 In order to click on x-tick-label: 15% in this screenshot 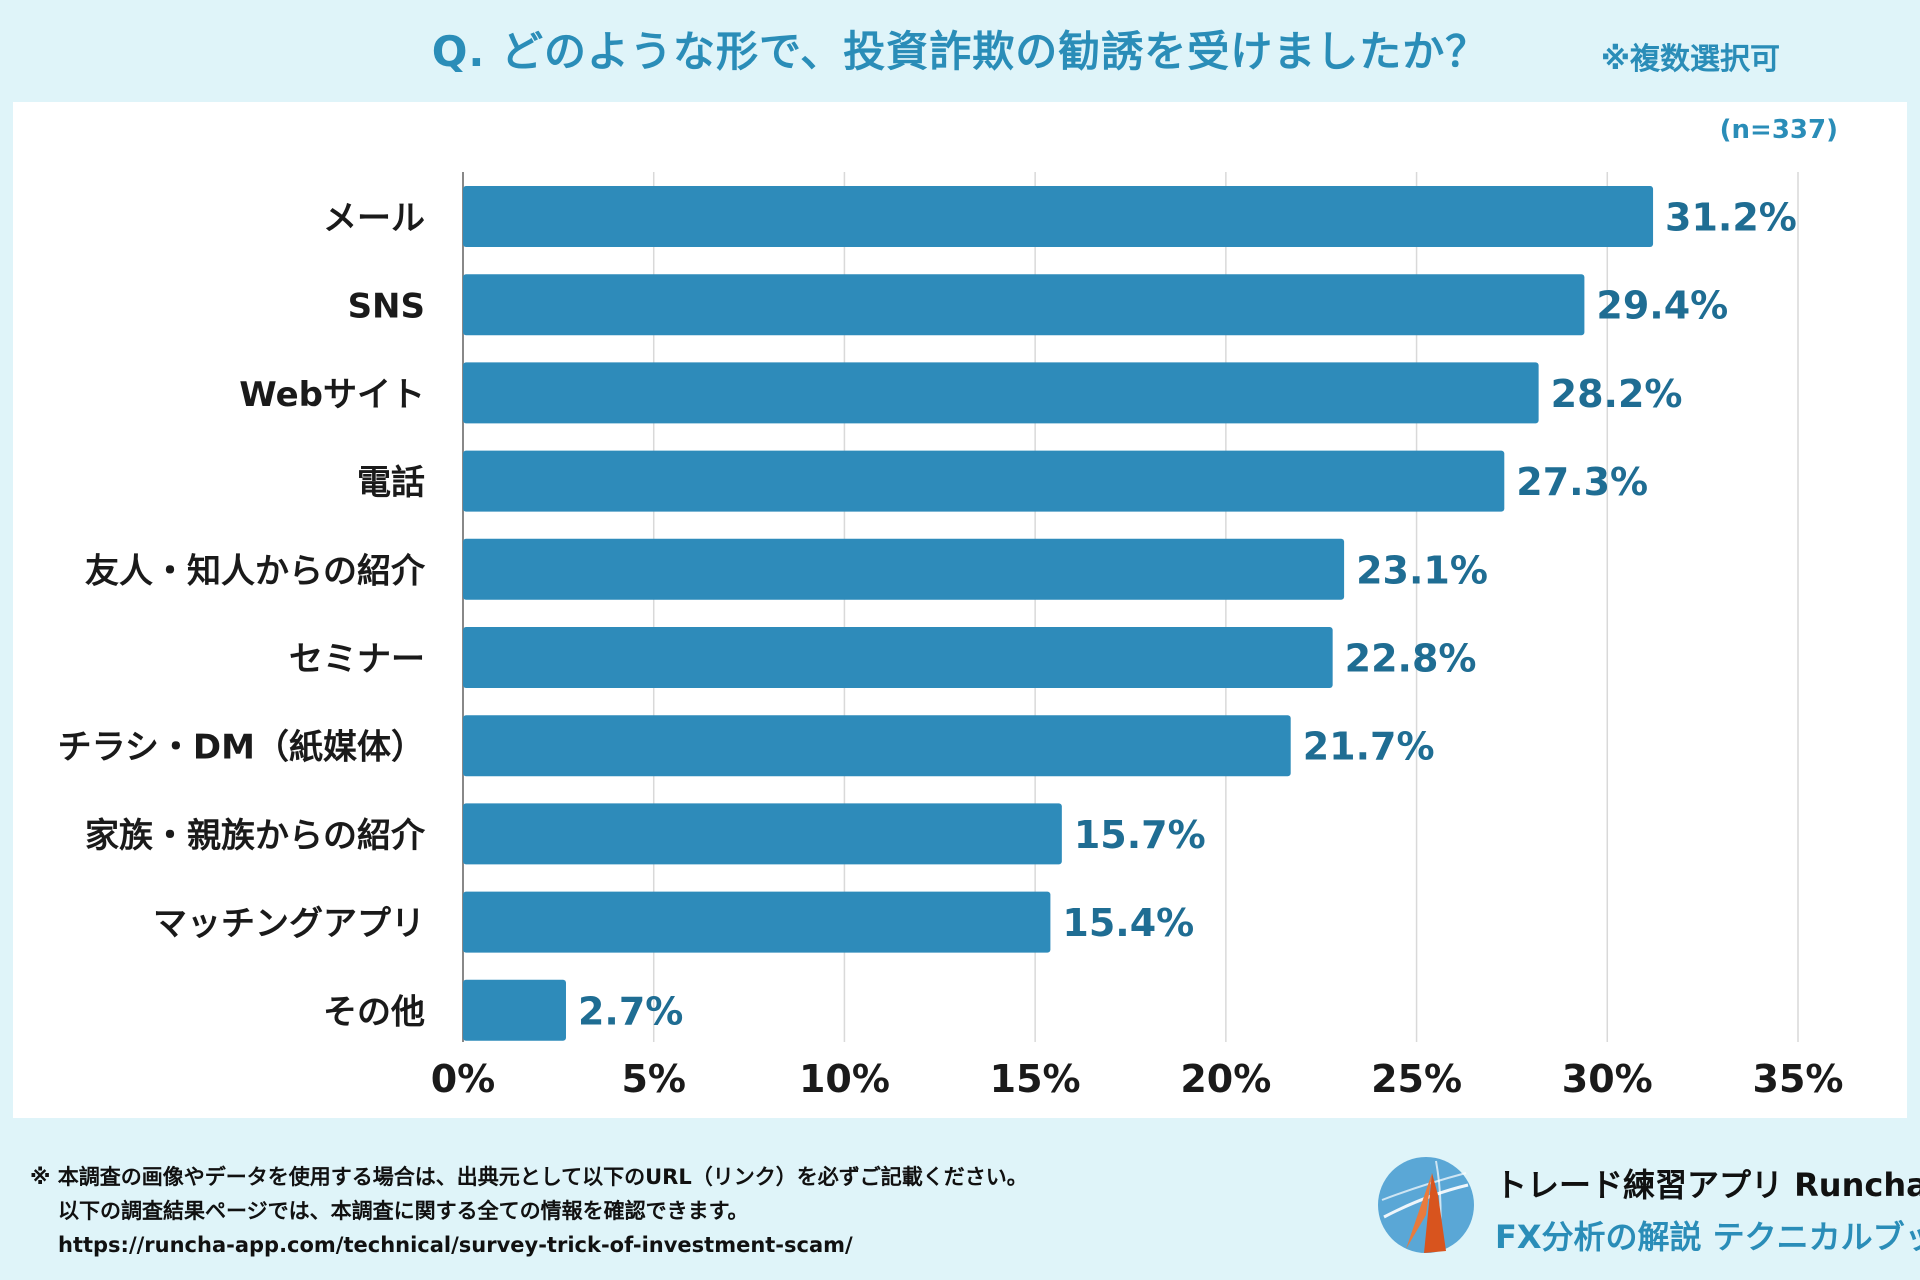, I will do `click(1035, 1079)`.